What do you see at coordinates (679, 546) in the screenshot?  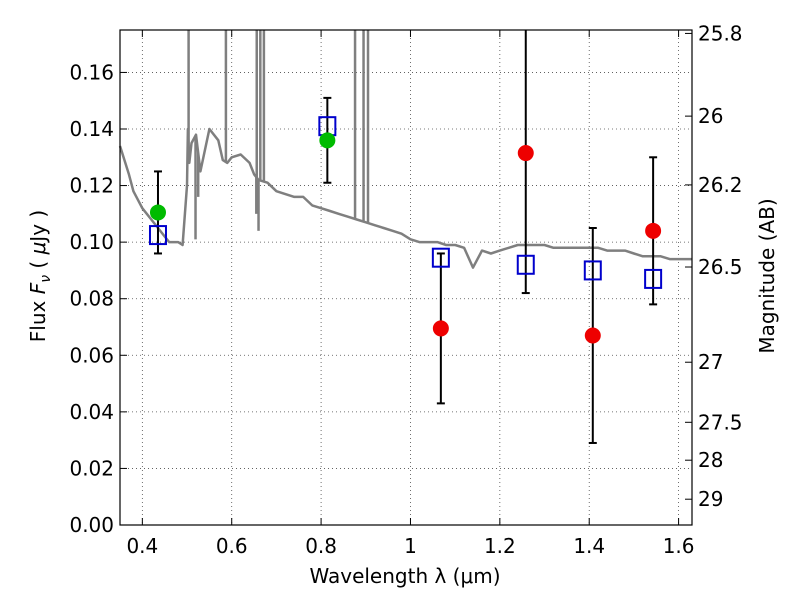 I see `x-tick-label: 1.6` at bounding box center [679, 546].